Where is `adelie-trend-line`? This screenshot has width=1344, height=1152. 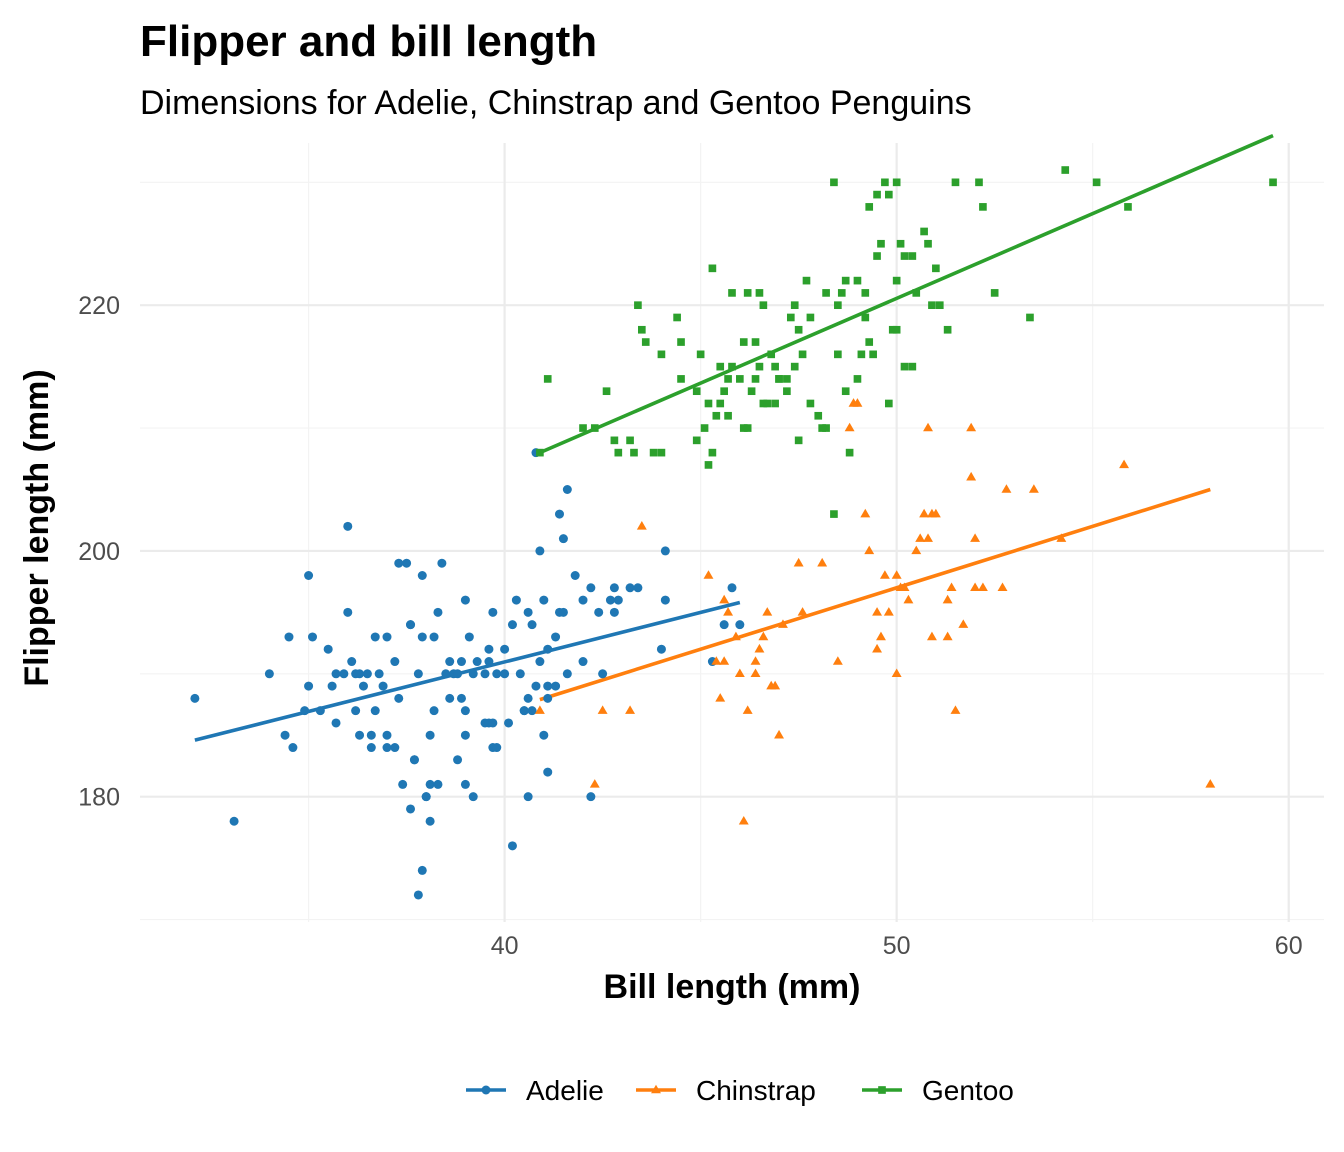
adelie-trend-line is located at coordinates (467, 671).